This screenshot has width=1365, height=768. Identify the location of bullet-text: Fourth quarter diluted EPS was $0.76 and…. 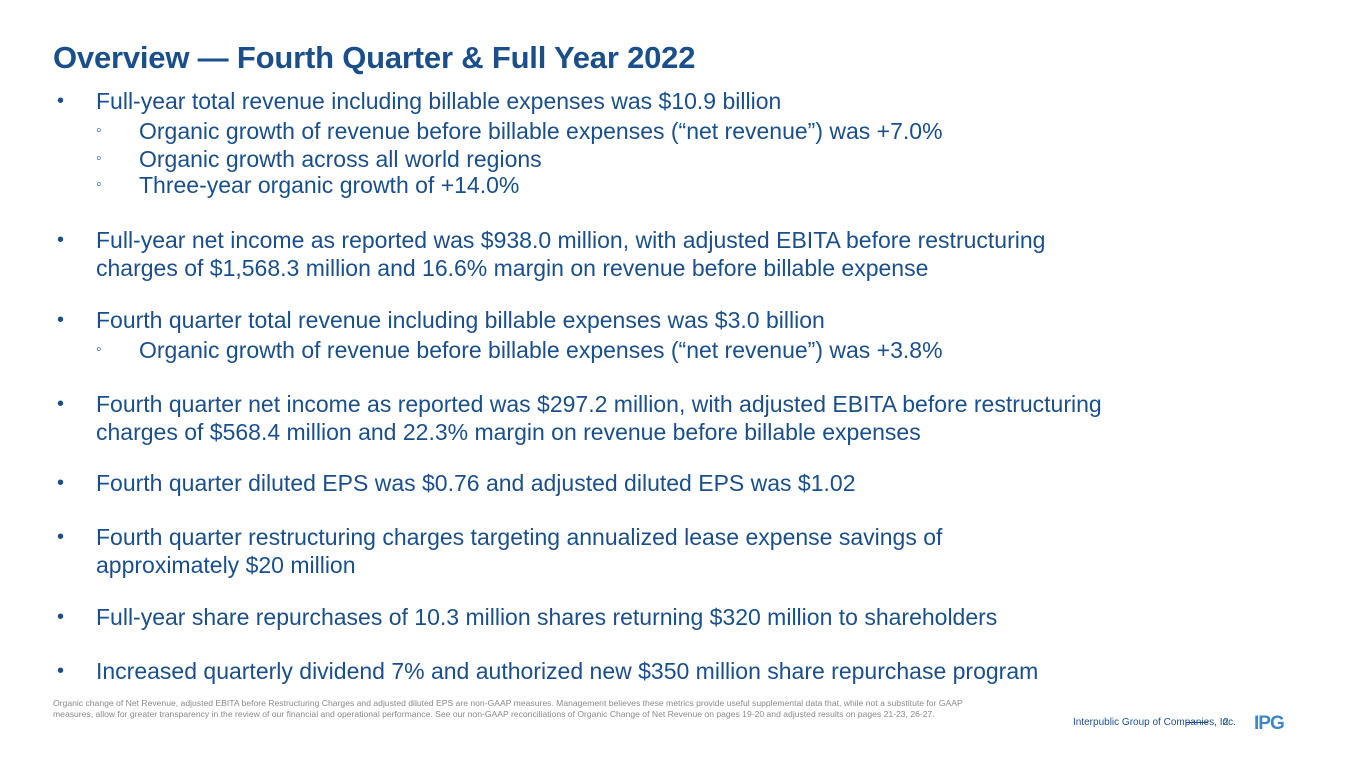
(476, 483).